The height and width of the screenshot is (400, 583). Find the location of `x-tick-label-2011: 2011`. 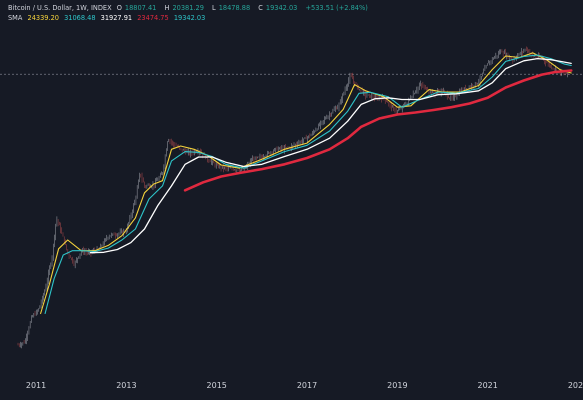

x-tick-label-2011: 2011 is located at coordinates (36, 385).